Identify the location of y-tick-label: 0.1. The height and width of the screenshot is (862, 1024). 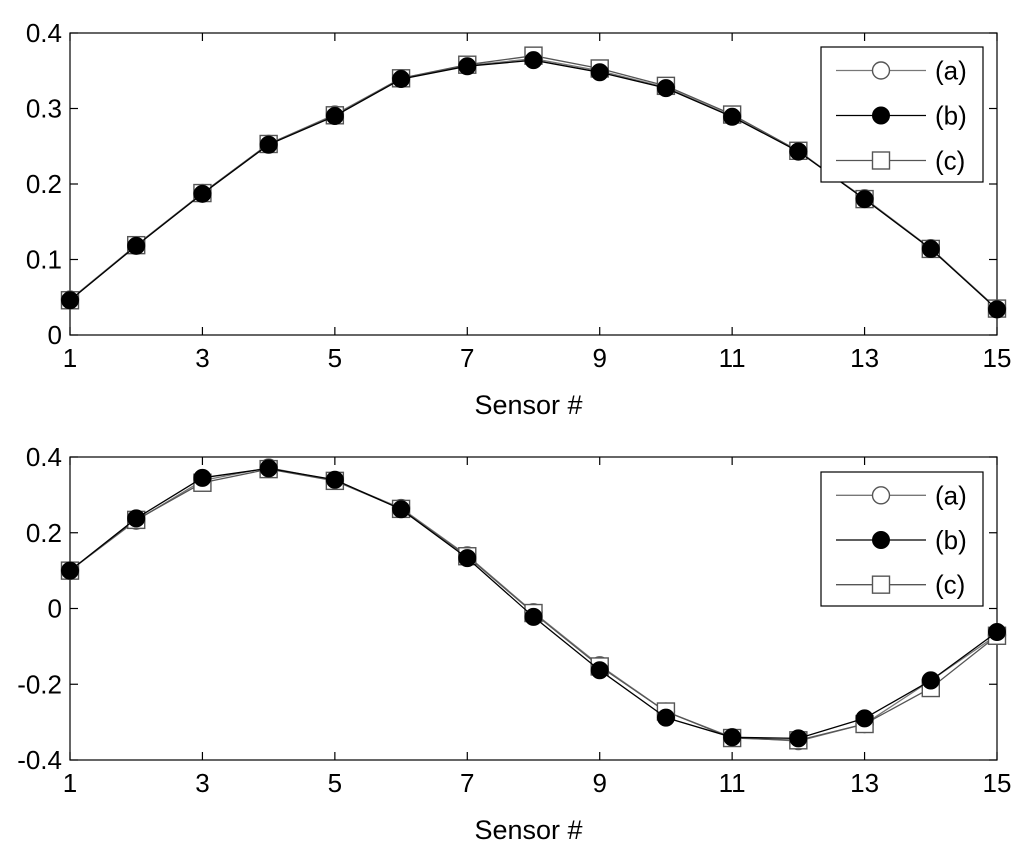
(44, 260).